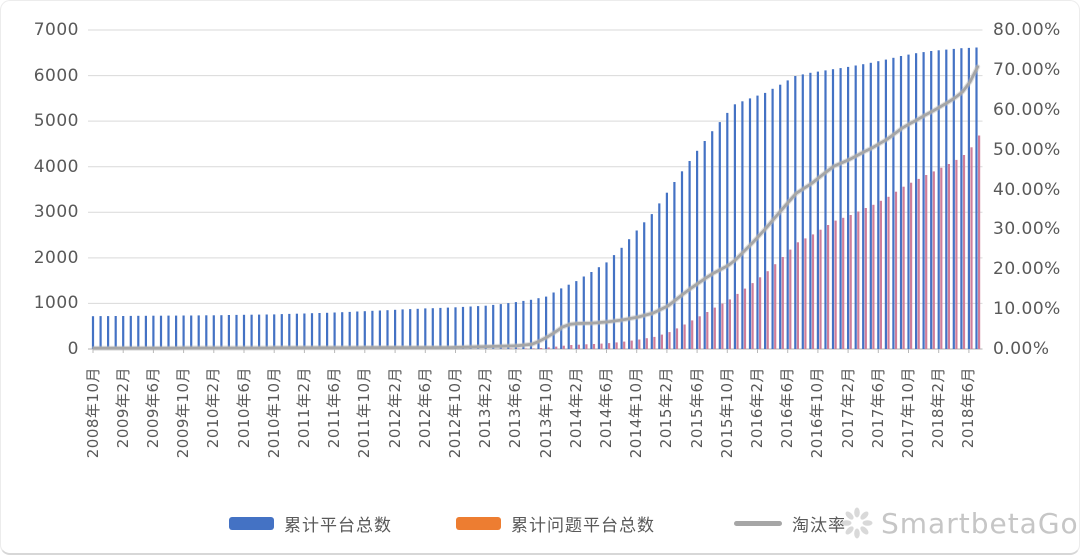 This screenshot has height=555, width=1080. Describe the element at coordinates (787, 408) in the screenshot. I see `x-axis-label: 2016年6月` at that location.